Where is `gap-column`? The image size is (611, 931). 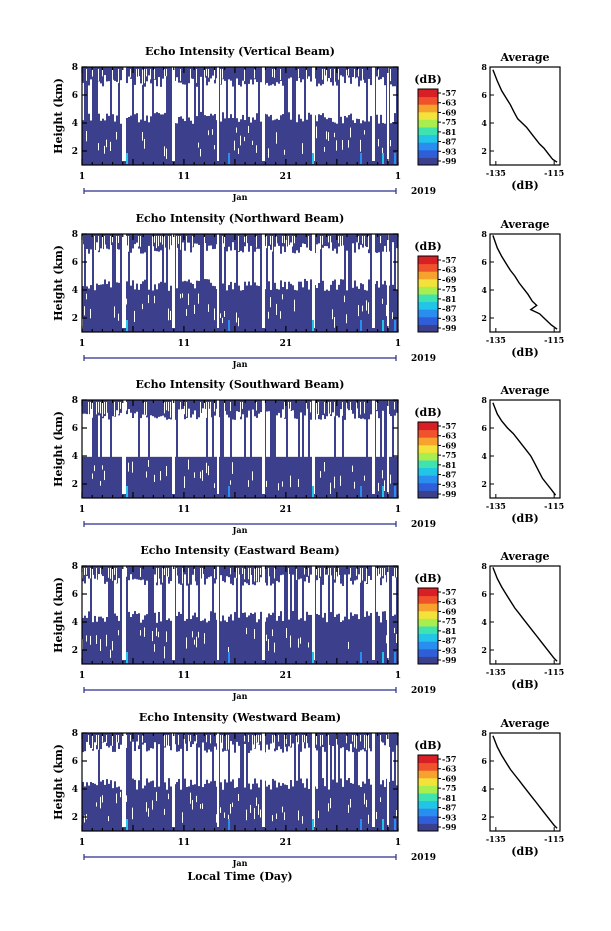
gap-column is located at coordinates (174, 613).